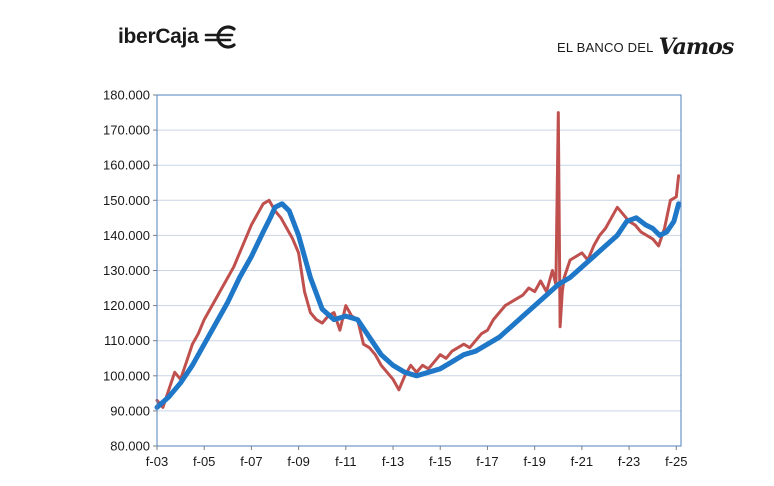 Image resolution: width=774 pixels, height=486 pixels. What do you see at coordinates (345, 461) in the screenshot?
I see `x-tick-label: f-11` at bounding box center [345, 461].